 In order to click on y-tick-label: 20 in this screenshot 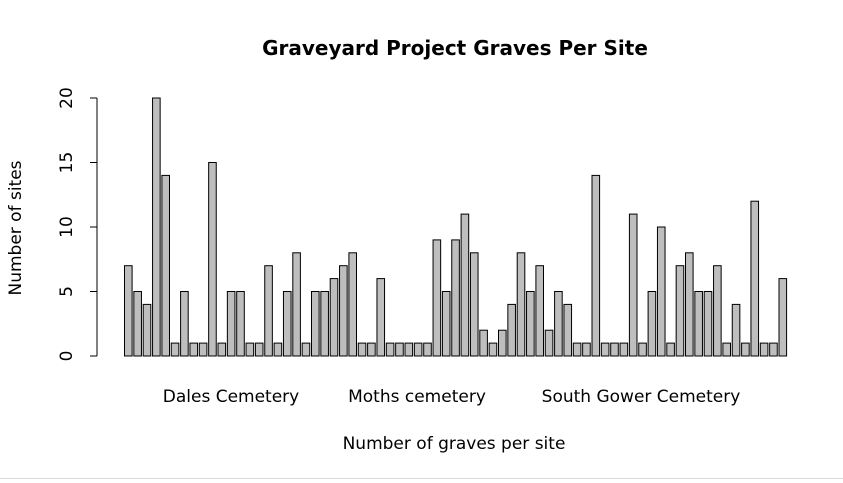, I will do `click(67, 98)`.